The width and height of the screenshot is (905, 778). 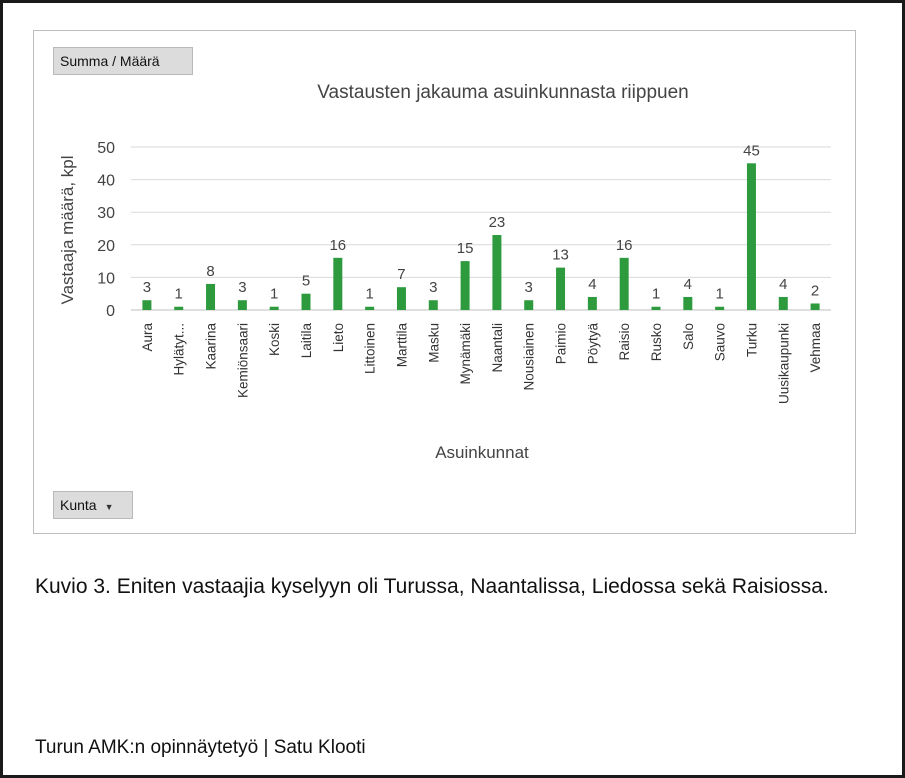 I want to click on x-tick-label: Littoinen, so click(x=370, y=348).